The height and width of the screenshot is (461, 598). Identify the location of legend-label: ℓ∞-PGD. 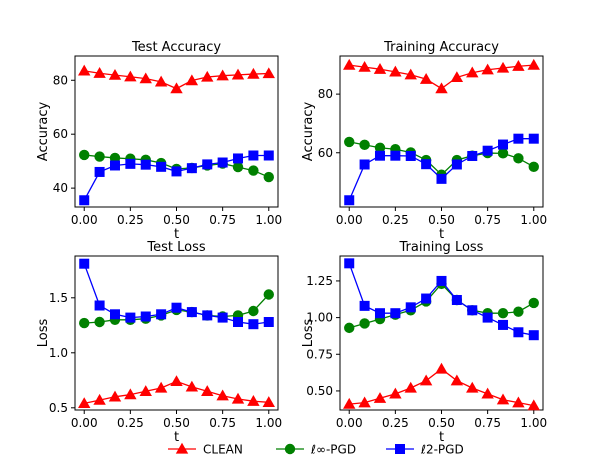
(333, 450).